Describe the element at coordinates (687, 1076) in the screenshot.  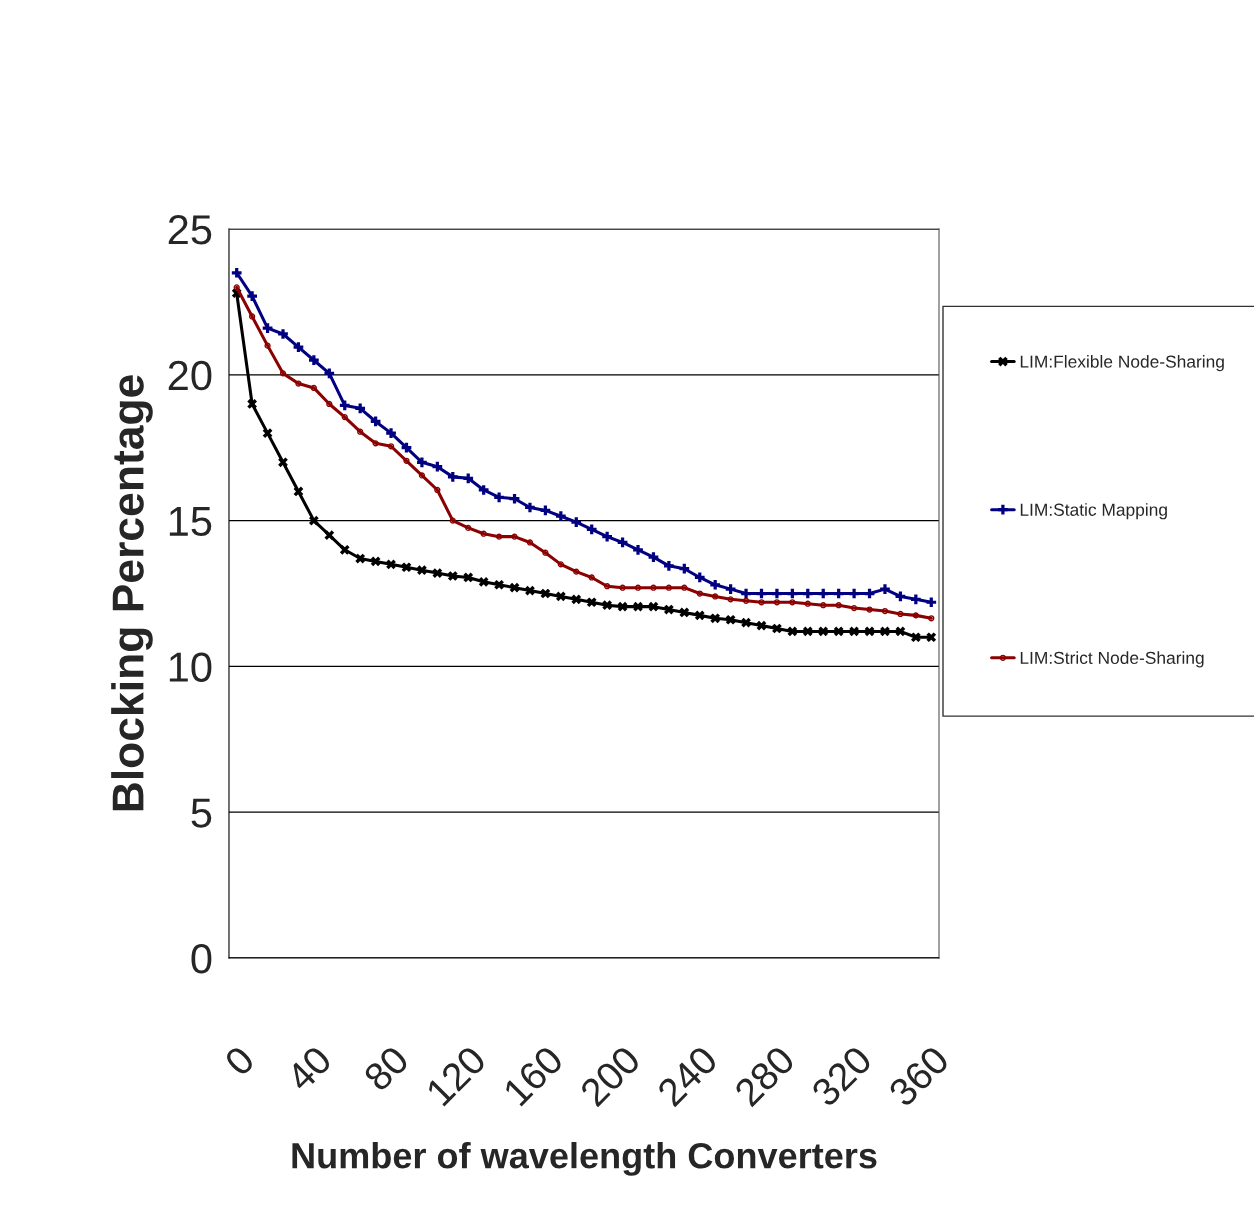
I see `x-tick-label: 240` at that location.